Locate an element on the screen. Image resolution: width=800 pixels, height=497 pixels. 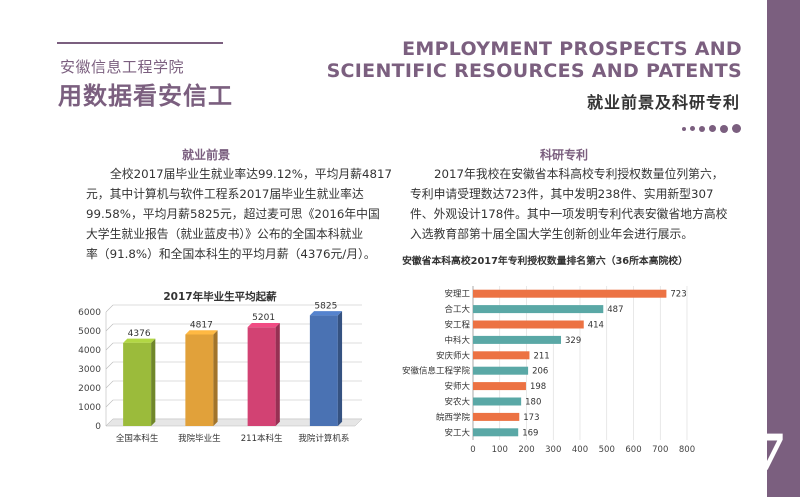
y-tick-label: 0 is located at coordinates (98, 427).